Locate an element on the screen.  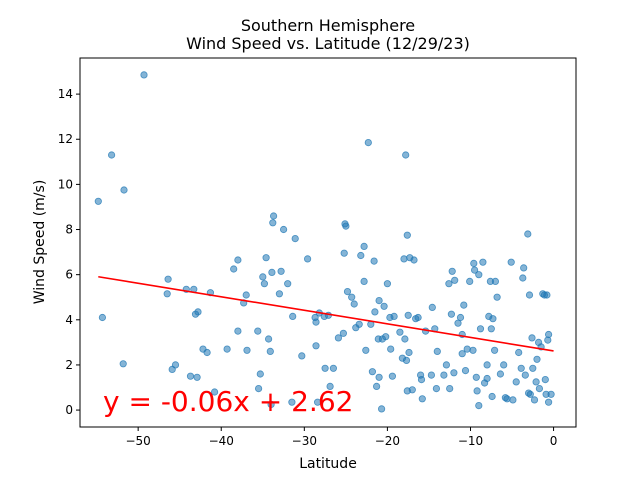
x-tick-label: −20 is located at coordinates (387, 441).